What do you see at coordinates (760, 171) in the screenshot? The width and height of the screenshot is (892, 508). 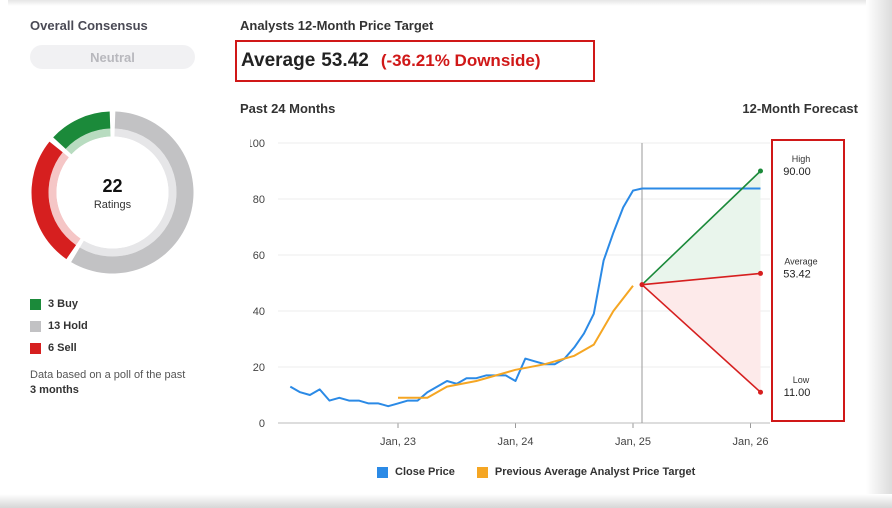 I see `forecast-high-point` at bounding box center [760, 171].